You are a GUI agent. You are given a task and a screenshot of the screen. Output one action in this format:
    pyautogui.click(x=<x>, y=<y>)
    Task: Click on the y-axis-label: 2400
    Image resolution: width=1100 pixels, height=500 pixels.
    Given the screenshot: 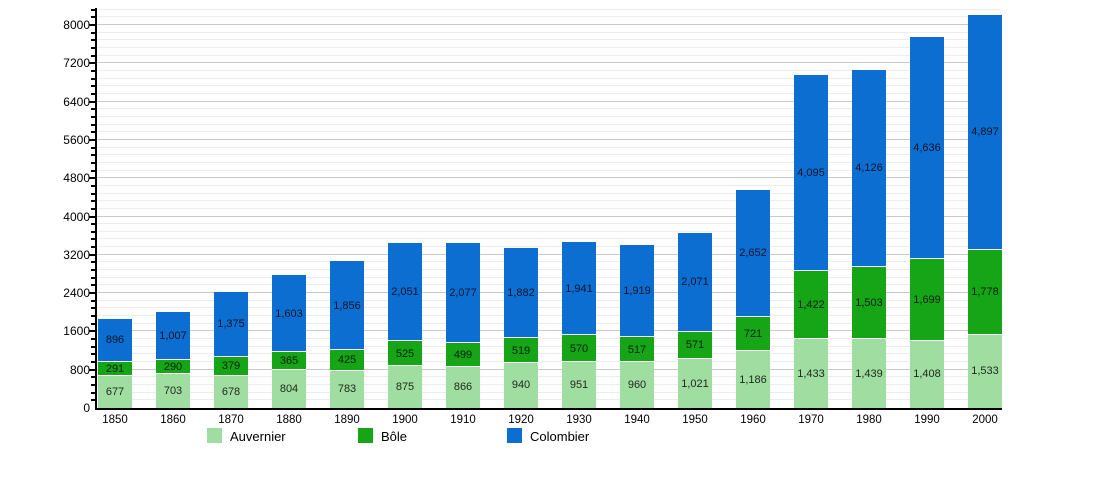 What is the action you would take?
    pyautogui.click(x=76, y=293)
    